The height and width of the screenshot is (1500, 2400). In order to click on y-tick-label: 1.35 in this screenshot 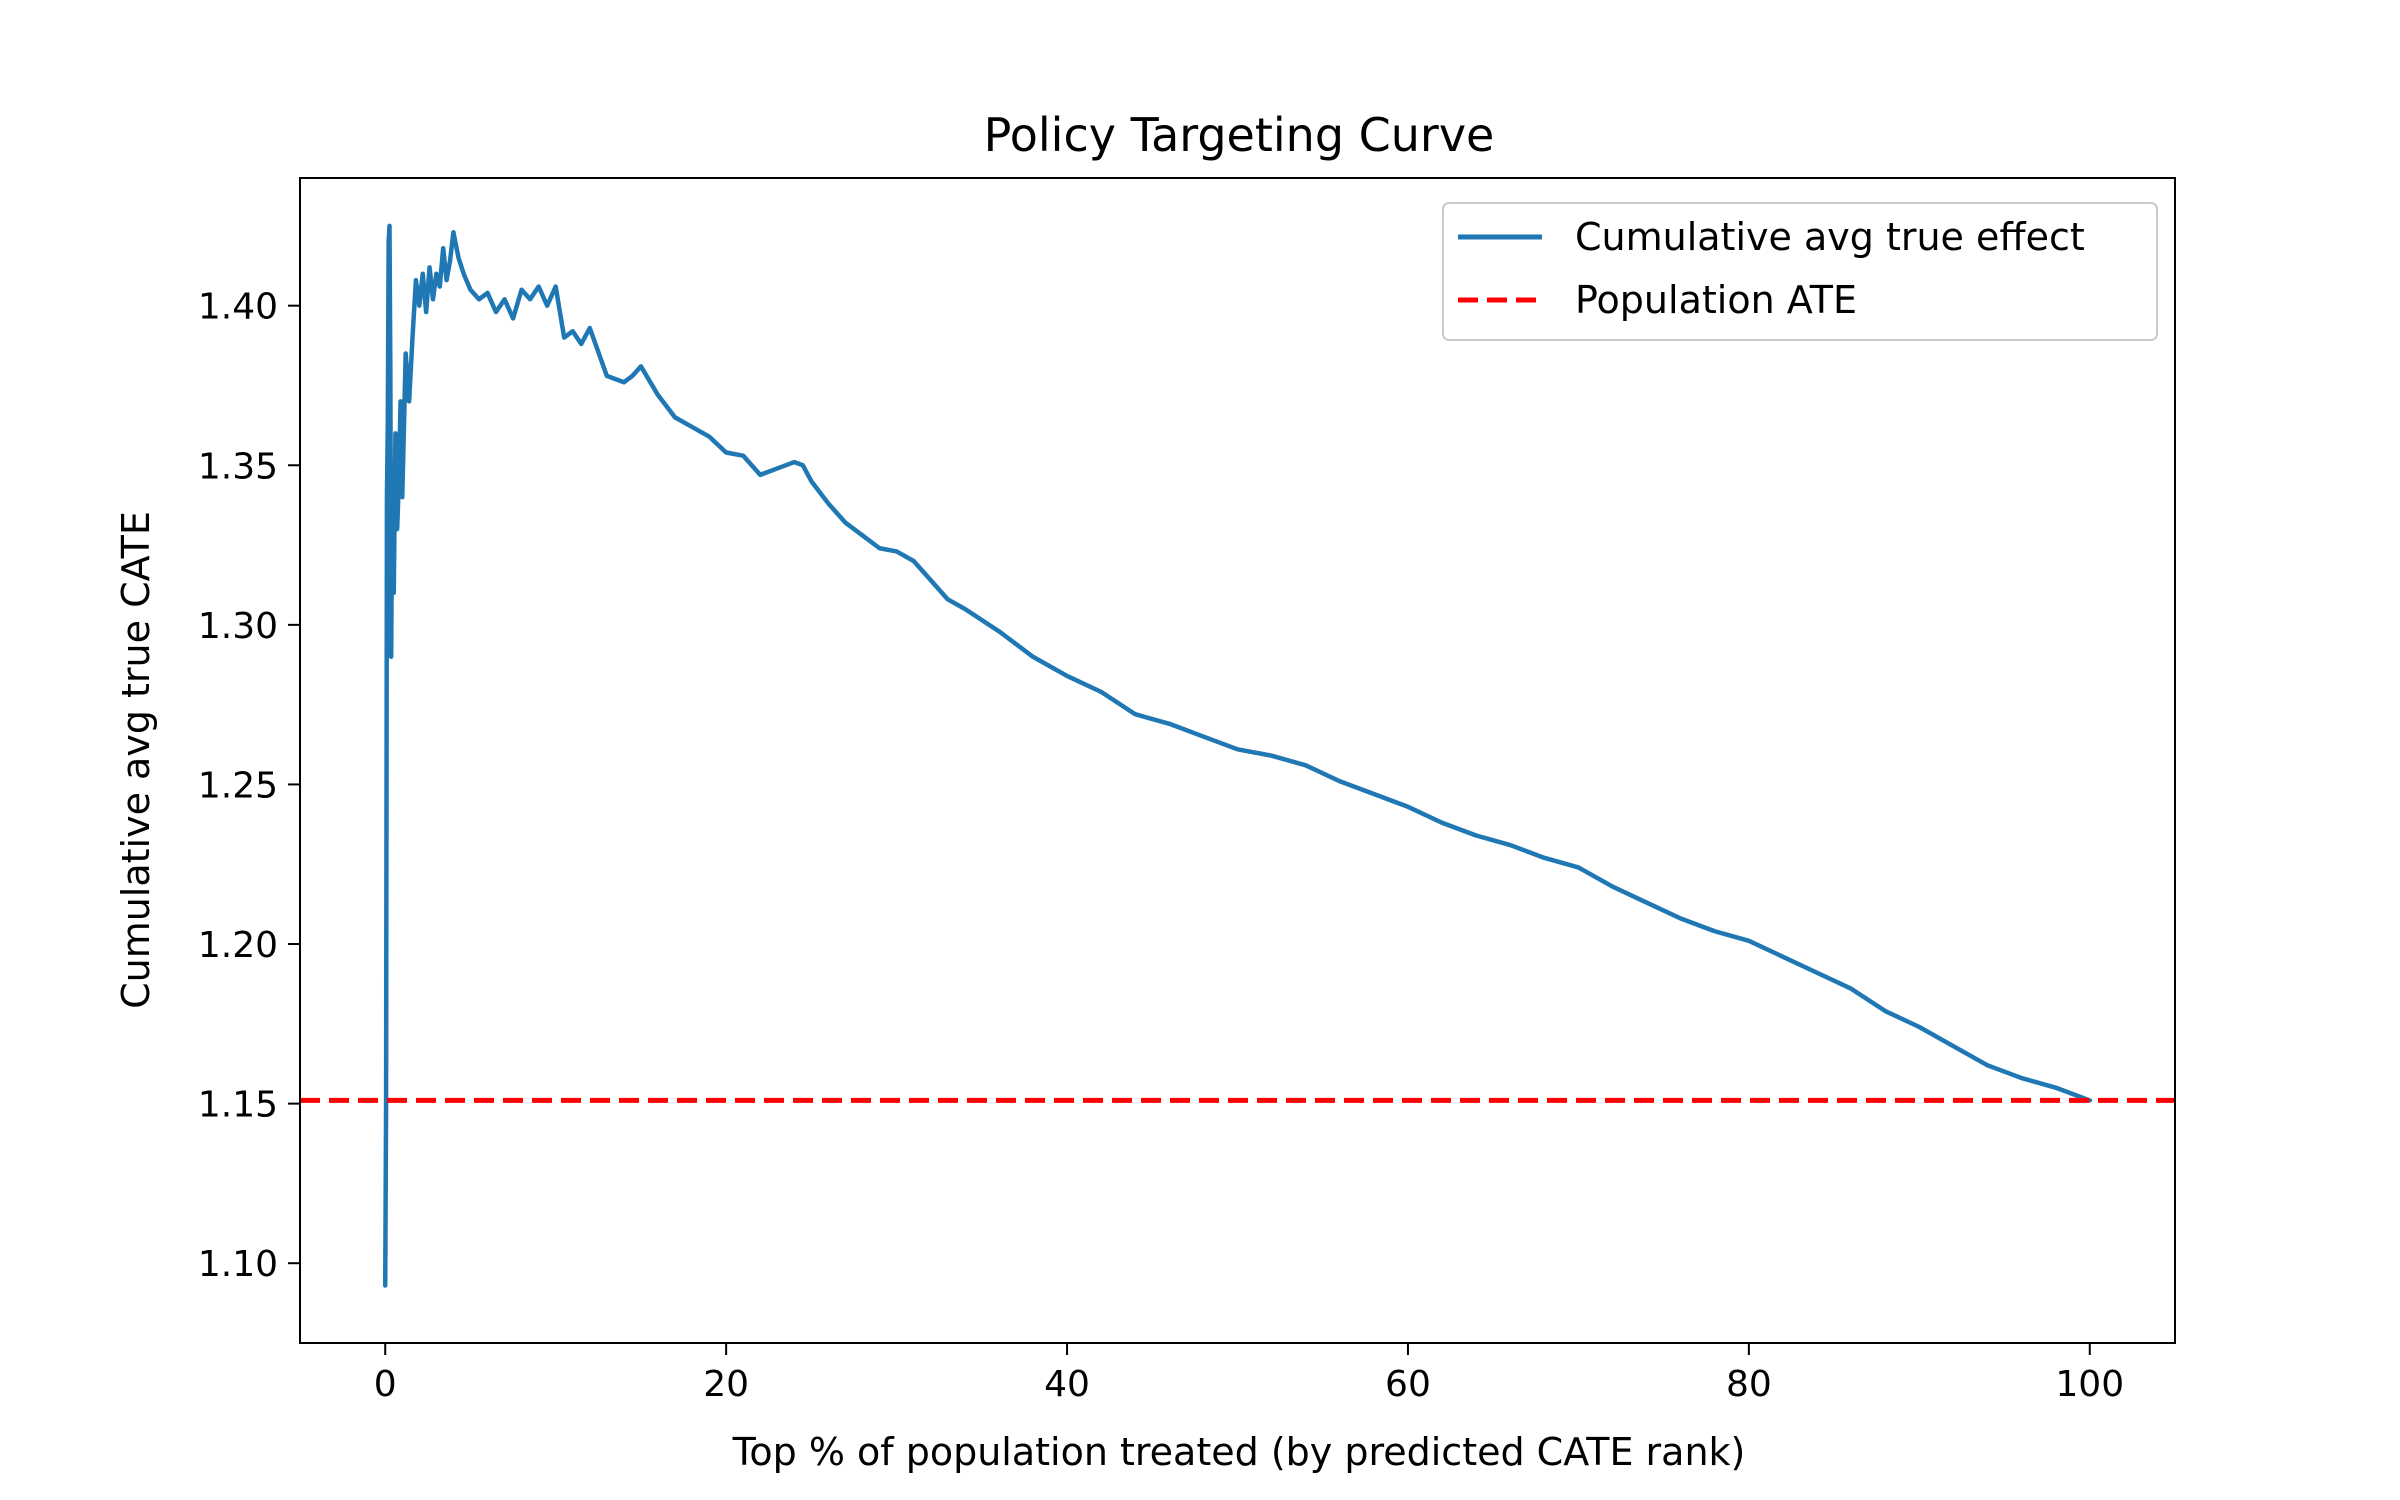, I will do `click(238, 466)`.